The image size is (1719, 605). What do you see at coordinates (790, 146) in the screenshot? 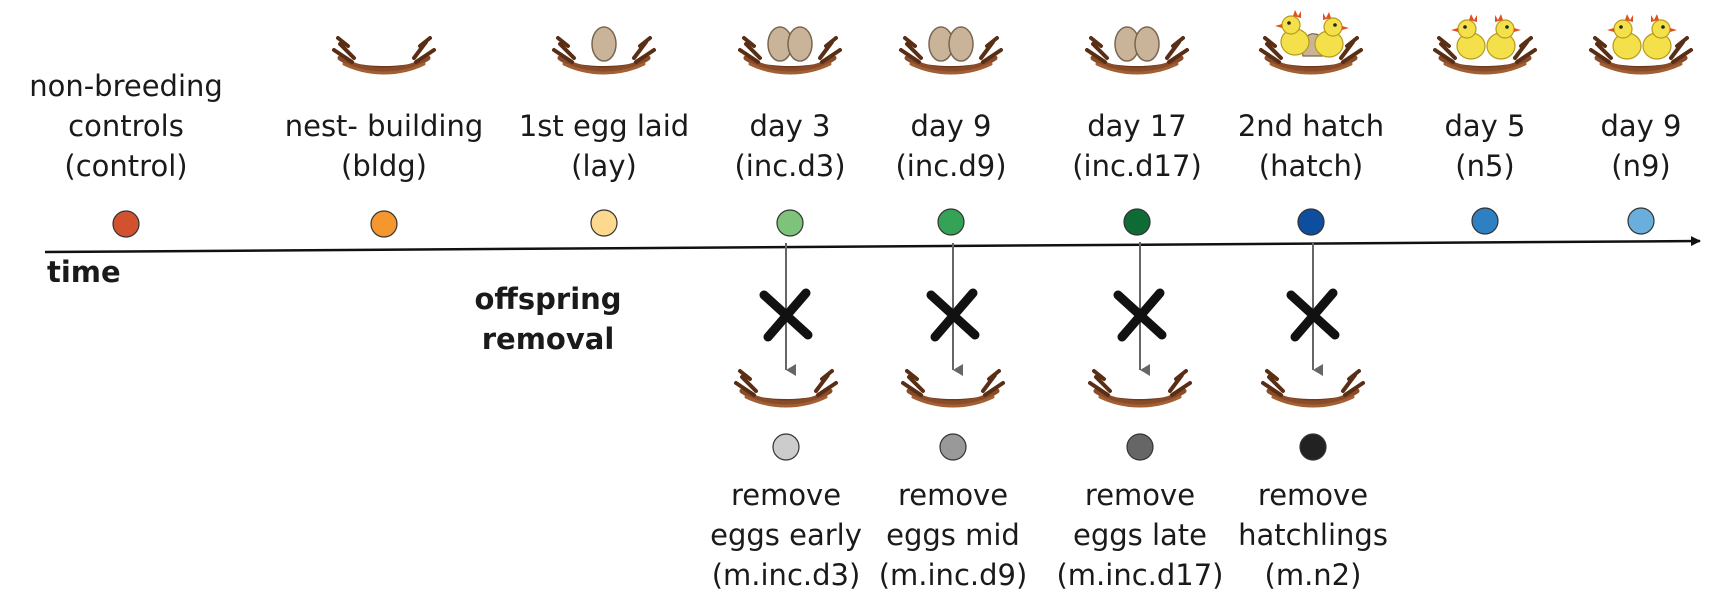
I see `stage-label-inc-d3: day 3 (inc.d3)` at bounding box center [790, 146].